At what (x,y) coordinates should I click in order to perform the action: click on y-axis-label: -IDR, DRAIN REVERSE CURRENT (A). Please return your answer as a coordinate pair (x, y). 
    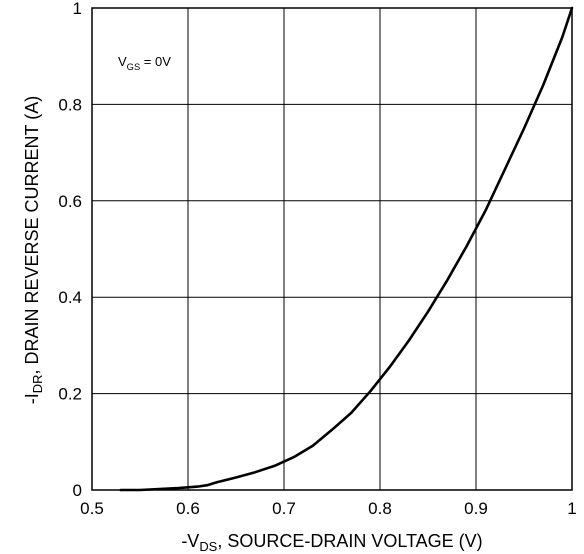
    Looking at the image, I should click on (33, 250).